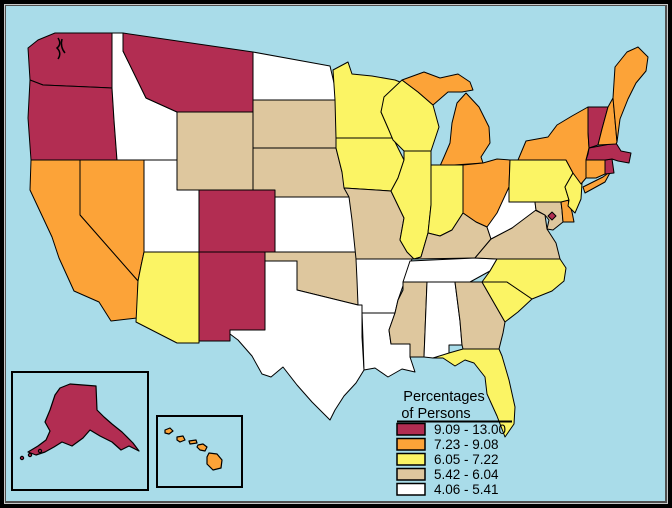  What do you see at coordinates (84, 240) in the screenshot?
I see `state-california` at bounding box center [84, 240].